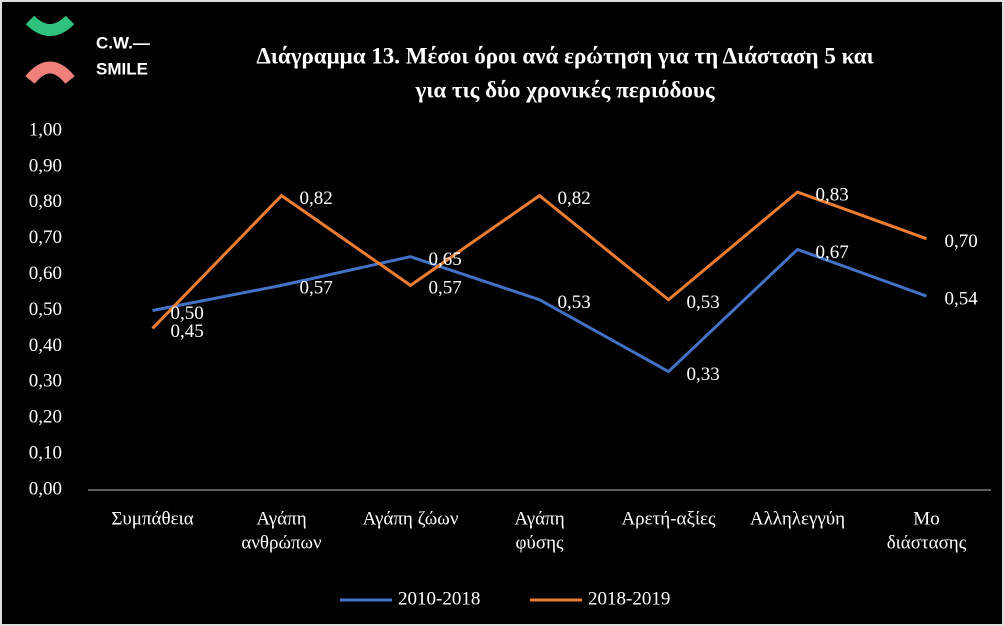 This screenshot has height=626, width=1004. What do you see at coordinates (703, 374) in the screenshot?
I see `data-label: 0,33` at bounding box center [703, 374].